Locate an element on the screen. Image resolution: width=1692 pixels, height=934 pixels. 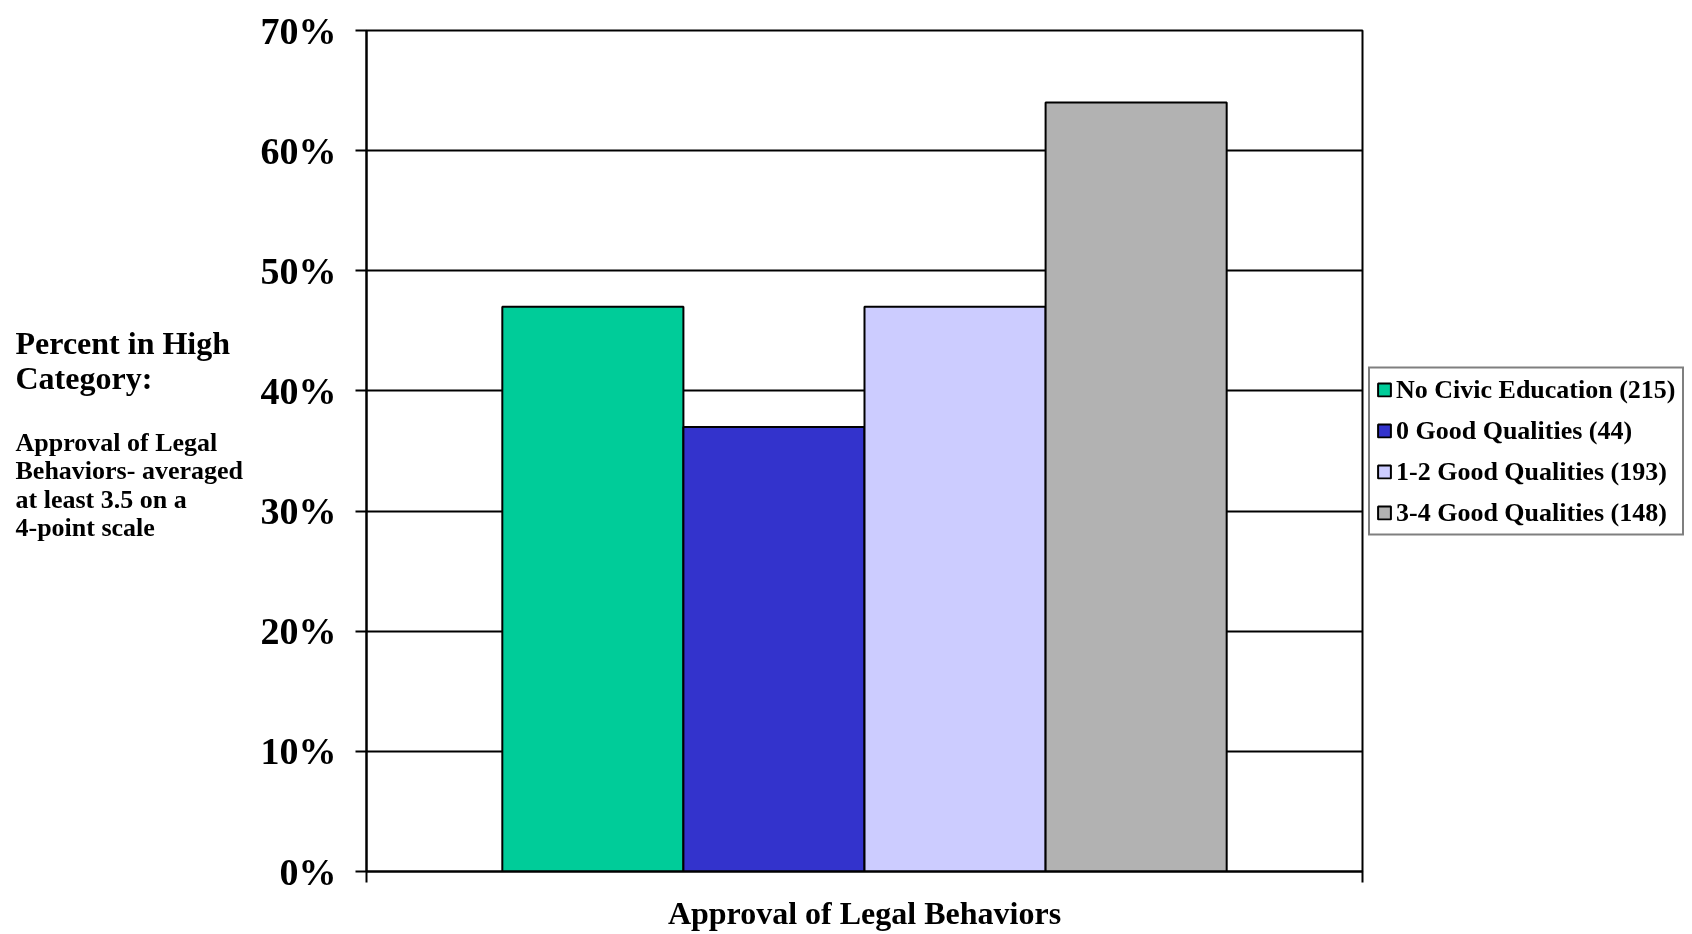
legend-label: No Civic Education (215) is located at coordinates (1536, 389).